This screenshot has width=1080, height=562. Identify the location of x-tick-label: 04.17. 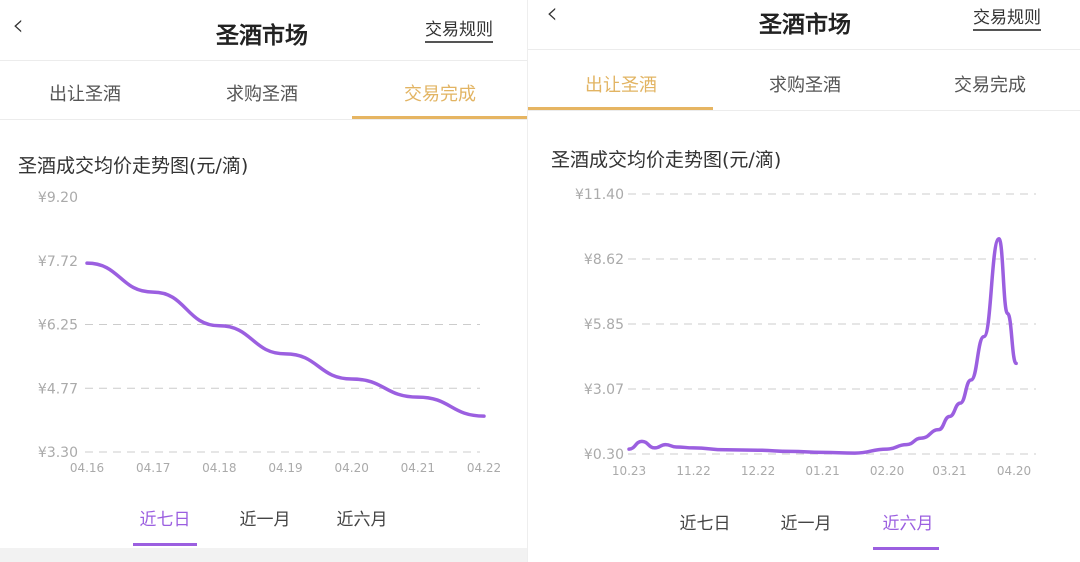
(153, 468).